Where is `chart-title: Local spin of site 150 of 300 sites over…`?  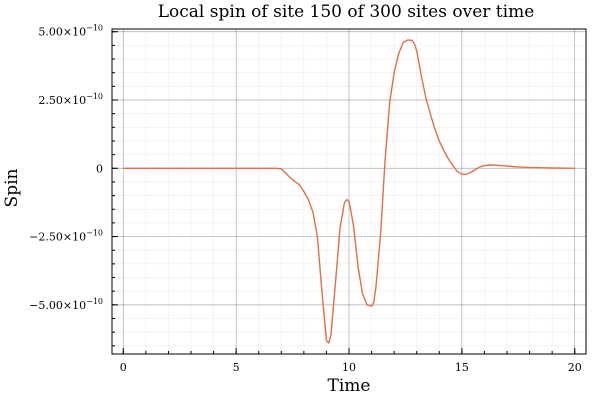 chart-title: Local spin of site 150 of 300 sites over… is located at coordinates (346, 12).